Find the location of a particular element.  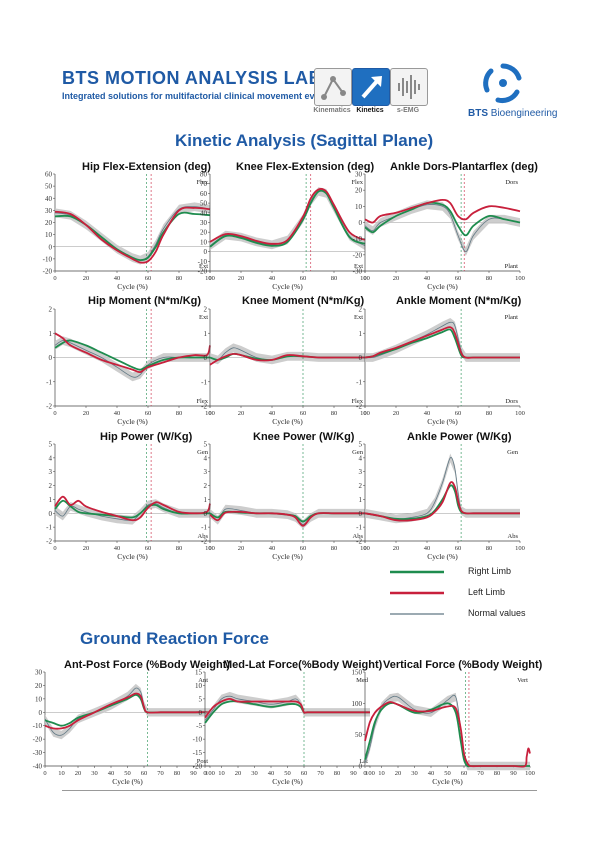

bottom-direction-label: Plant is located at coordinates (512, 266).